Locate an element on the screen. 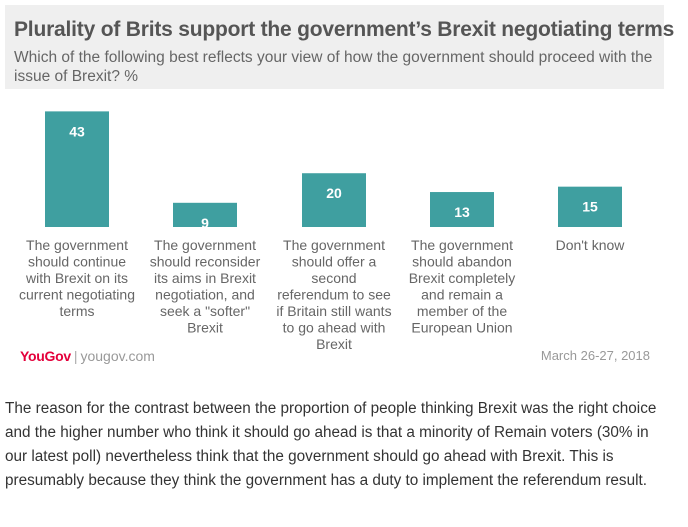 The height and width of the screenshot is (527, 688). yougov-logo: YouGov | yougov.com is located at coordinates (87, 356).